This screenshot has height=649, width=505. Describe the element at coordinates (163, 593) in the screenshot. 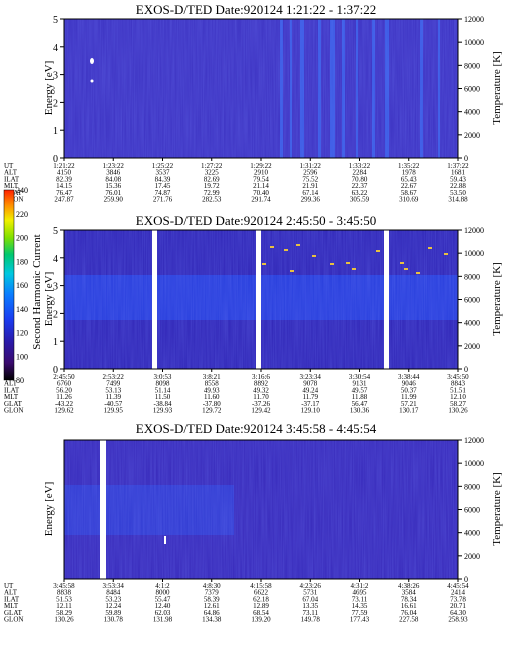

I see `ephemeris-cell: 8000` at that location.